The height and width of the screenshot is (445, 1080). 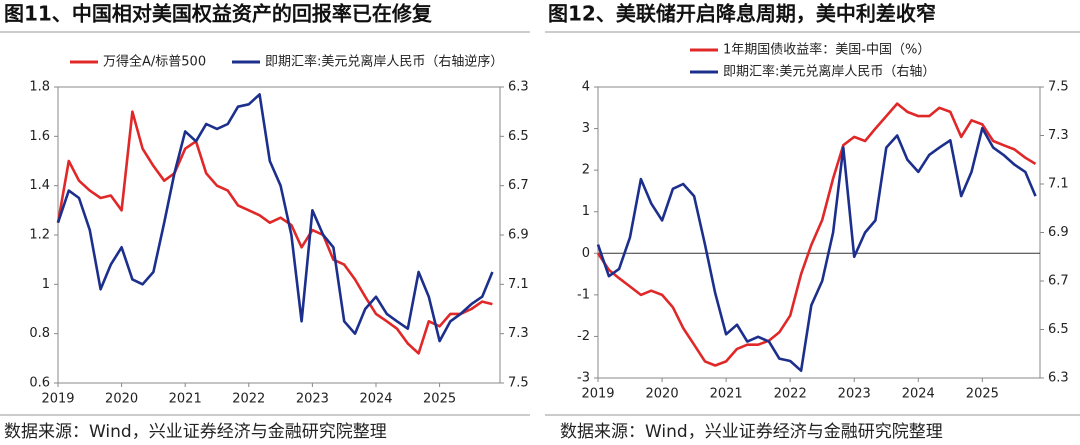 What do you see at coordinates (39, 333) in the screenshot?
I see `y-tick-label: 0.8` at bounding box center [39, 333].